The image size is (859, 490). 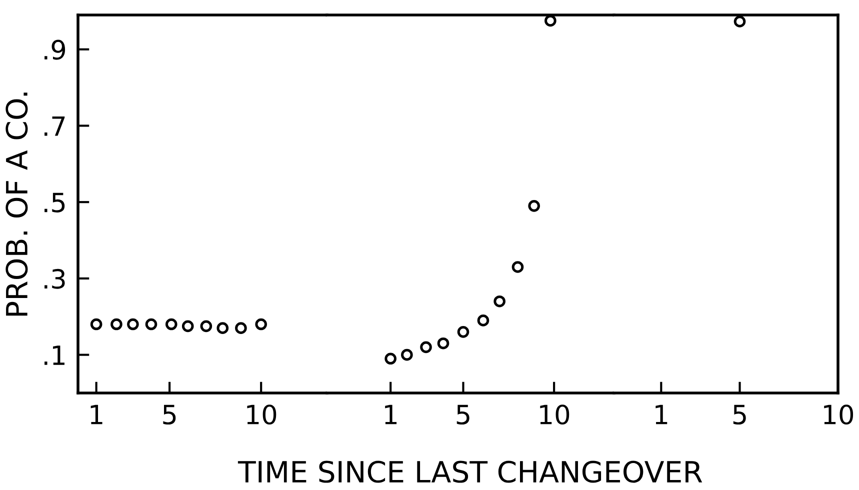 I want to click on y-tick-label: .7, so click(x=54, y=126).